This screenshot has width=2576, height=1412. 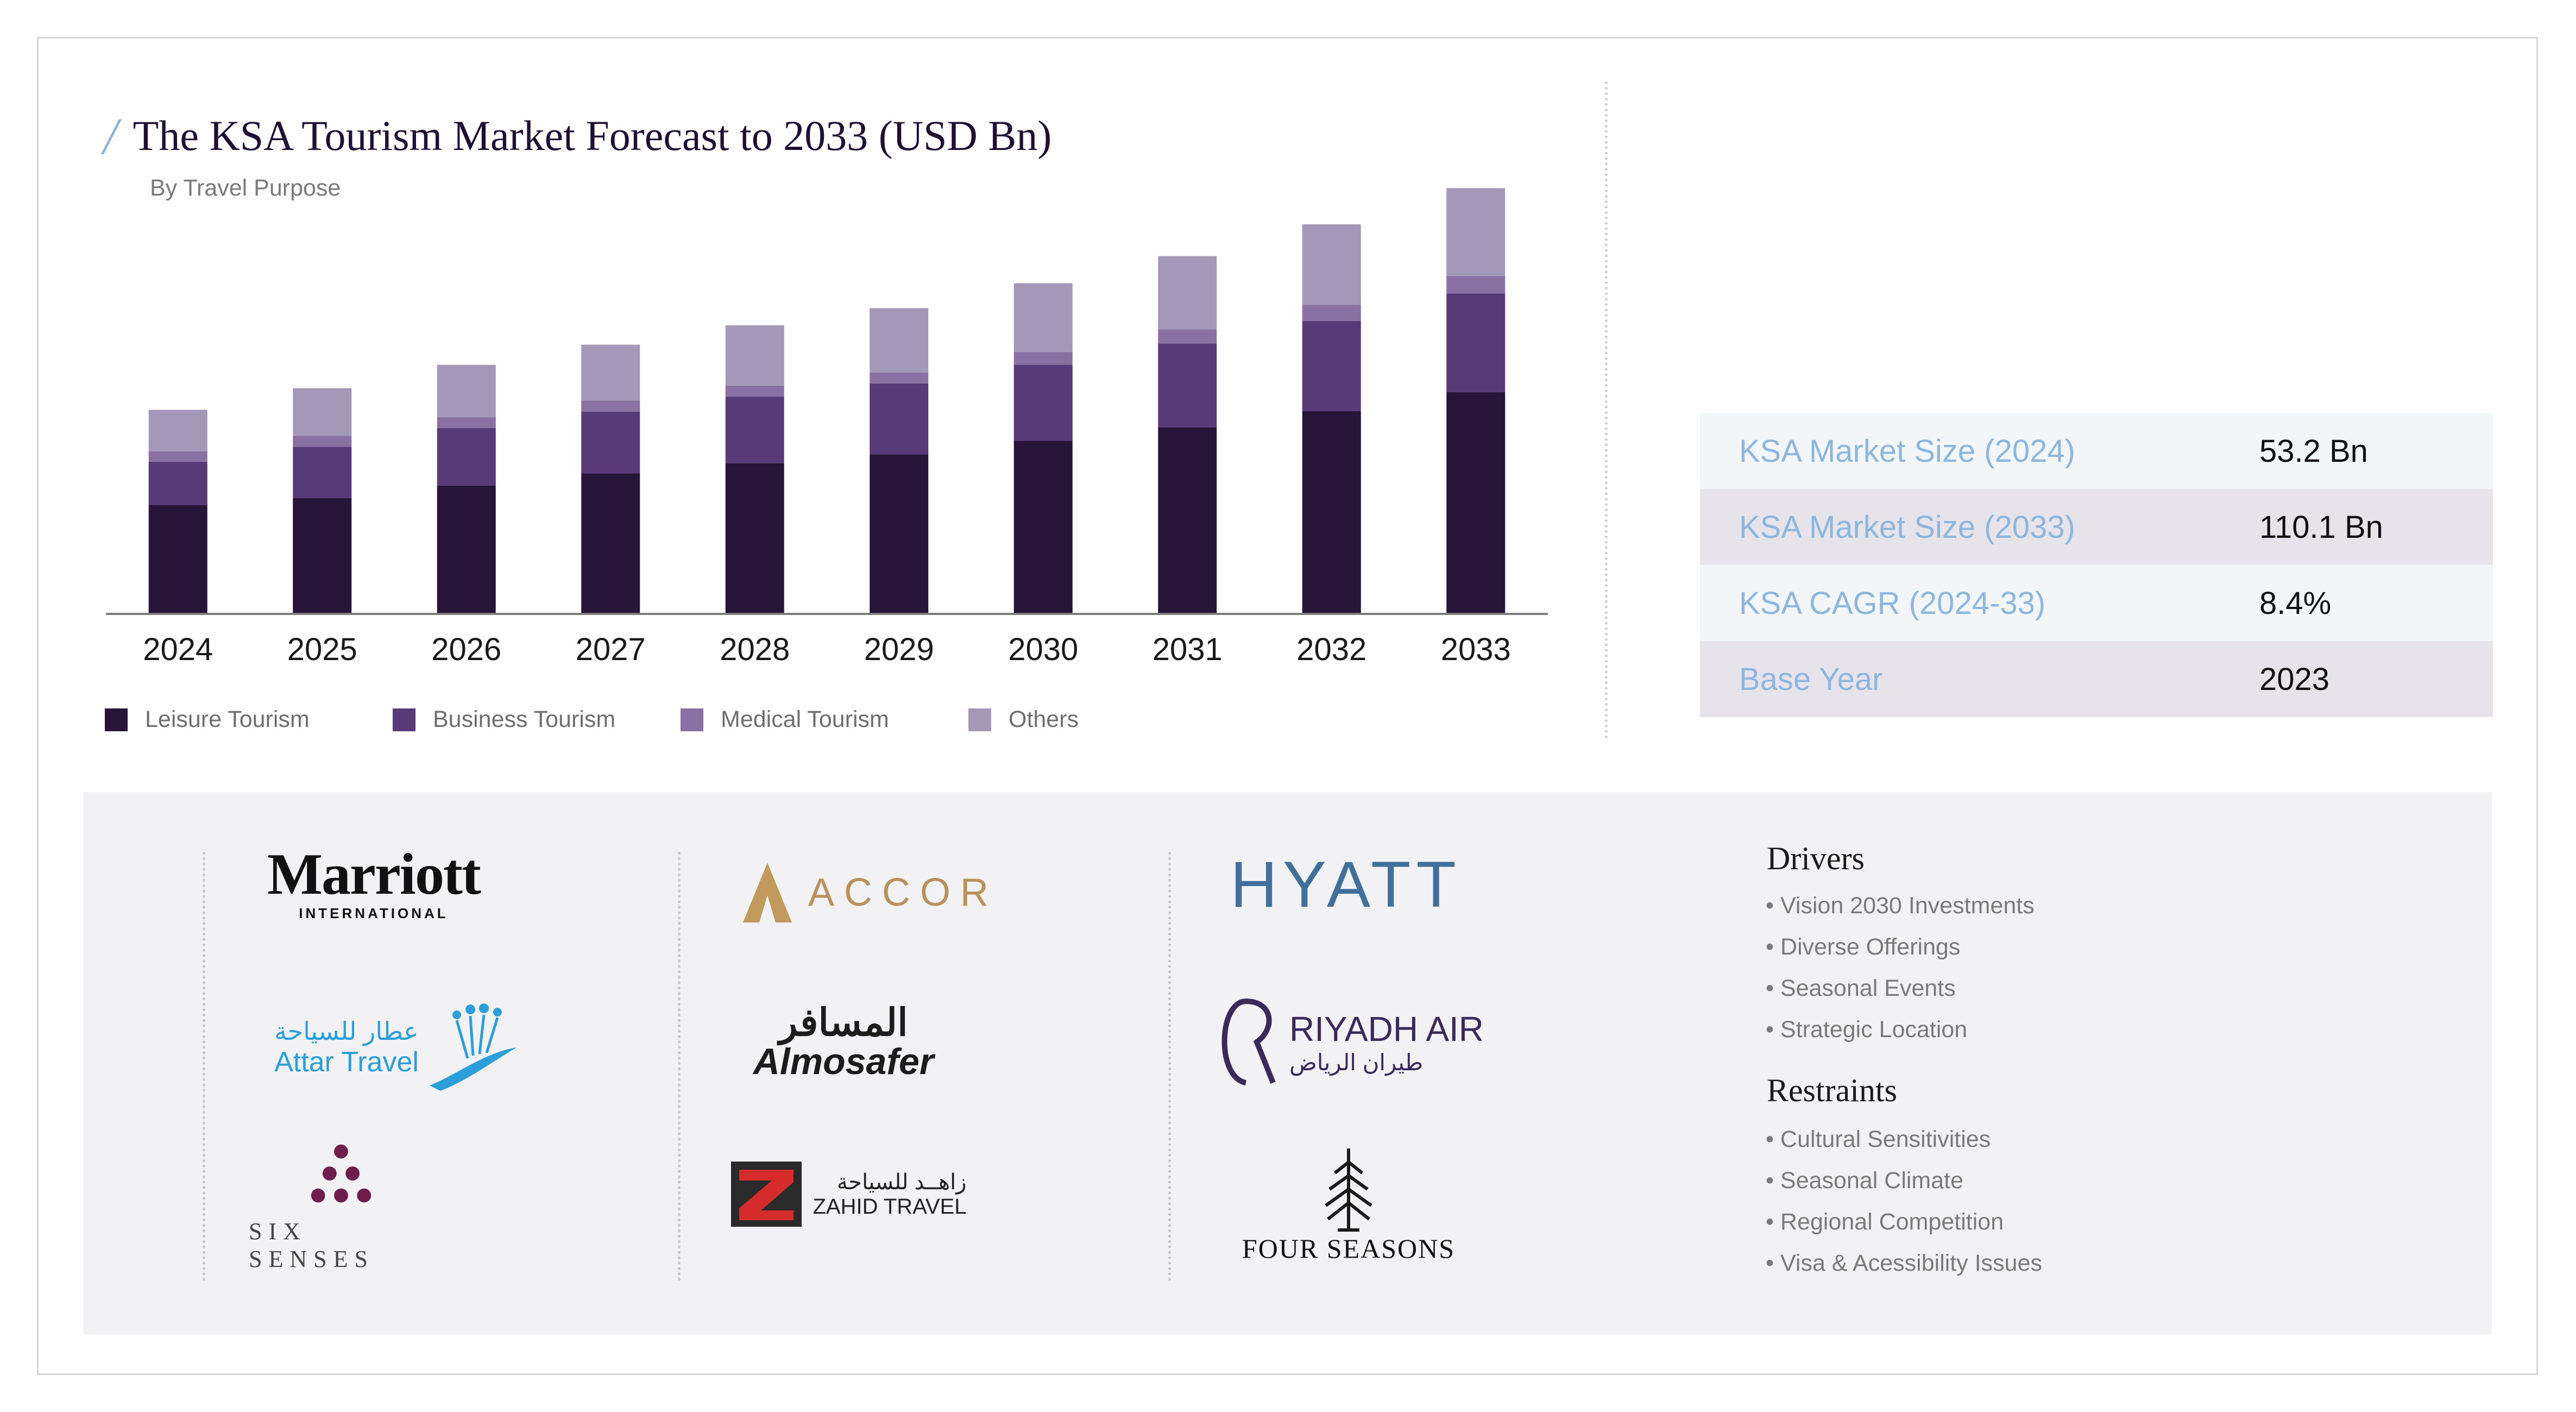 What do you see at coordinates (610, 372) in the screenshot?
I see `bar-segment-others-2027` at bounding box center [610, 372].